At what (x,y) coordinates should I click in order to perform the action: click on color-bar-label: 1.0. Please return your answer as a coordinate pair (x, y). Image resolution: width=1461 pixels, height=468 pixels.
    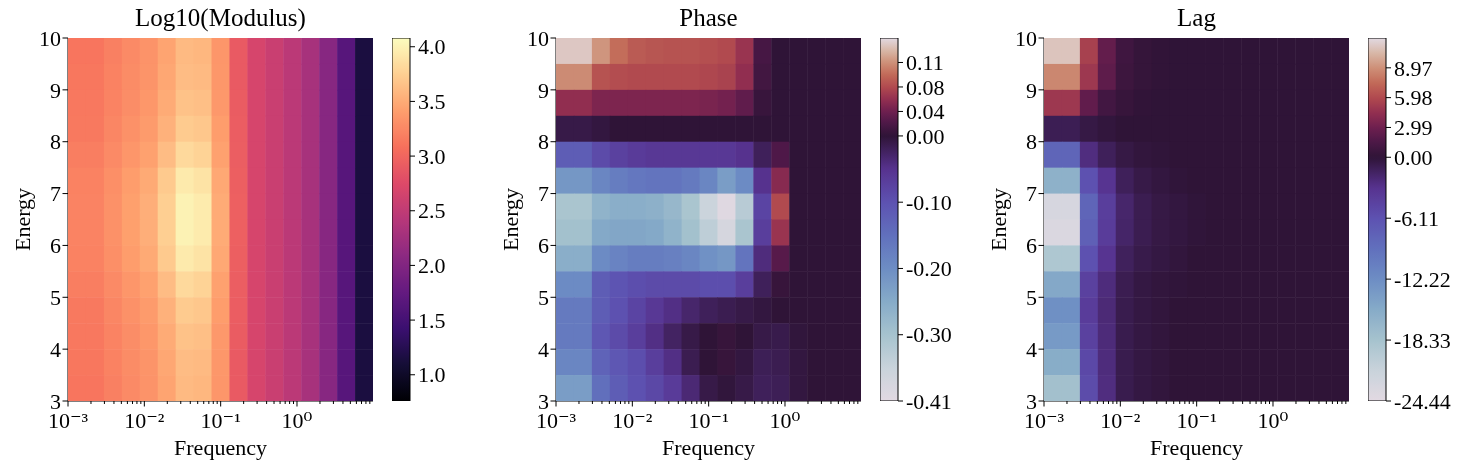
    Looking at the image, I should click on (432, 375).